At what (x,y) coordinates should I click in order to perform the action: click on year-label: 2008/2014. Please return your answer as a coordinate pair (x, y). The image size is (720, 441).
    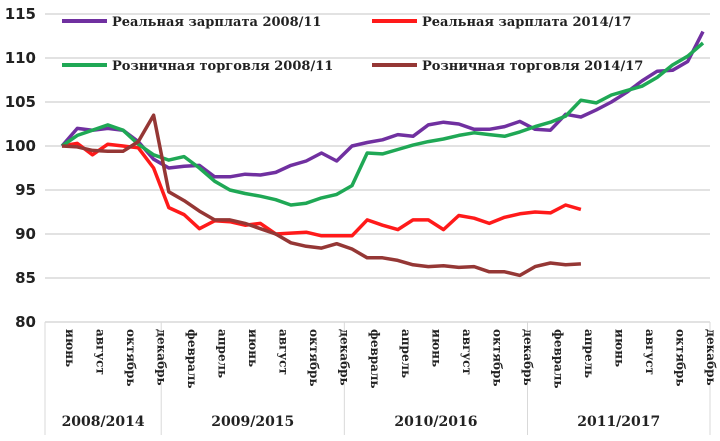
    Looking at the image, I should click on (103, 422).